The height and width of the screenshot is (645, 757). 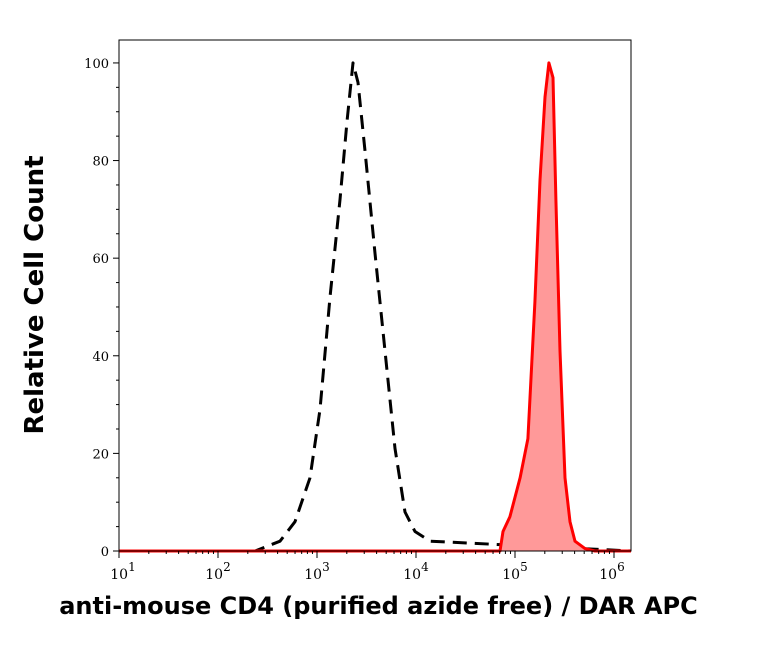 What do you see at coordinates (96, 64) in the screenshot?
I see `y-tick-label: 100` at bounding box center [96, 64].